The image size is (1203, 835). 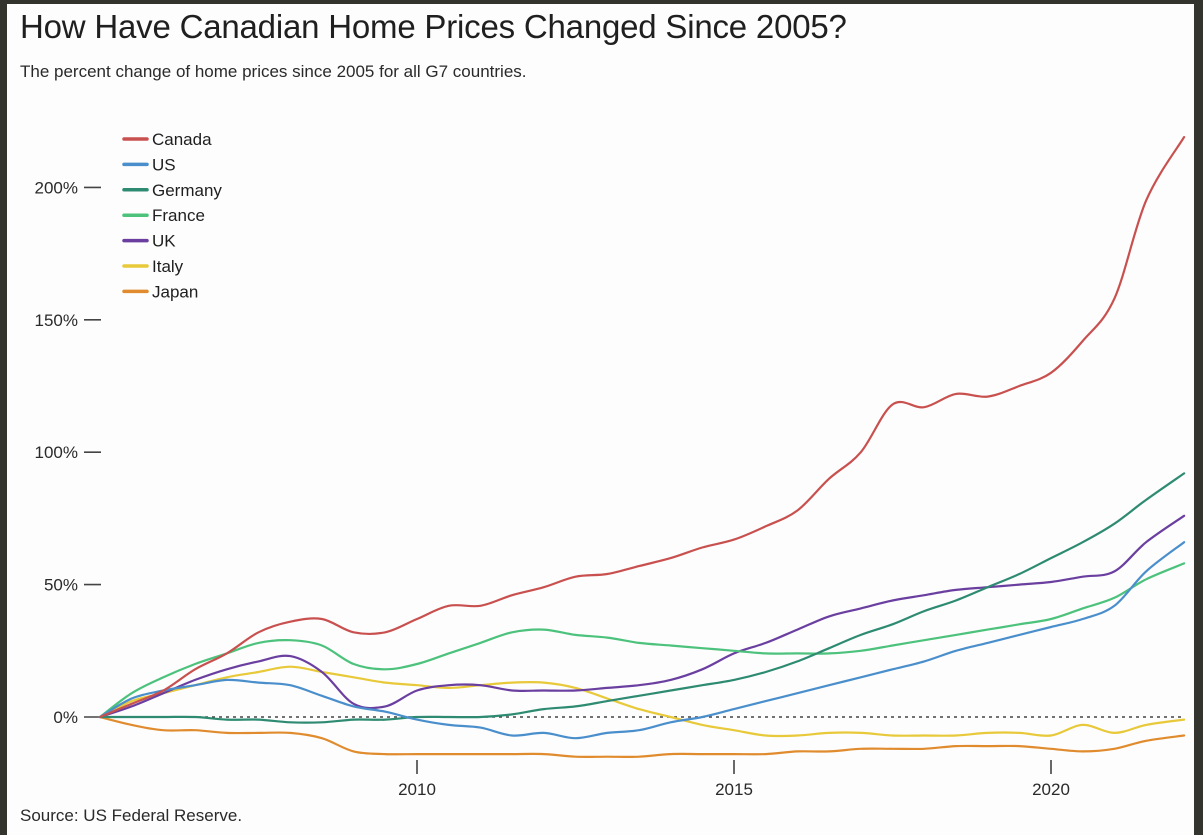 What do you see at coordinates (734, 789) in the screenshot?
I see `x-tick-label: 2015` at bounding box center [734, 789].